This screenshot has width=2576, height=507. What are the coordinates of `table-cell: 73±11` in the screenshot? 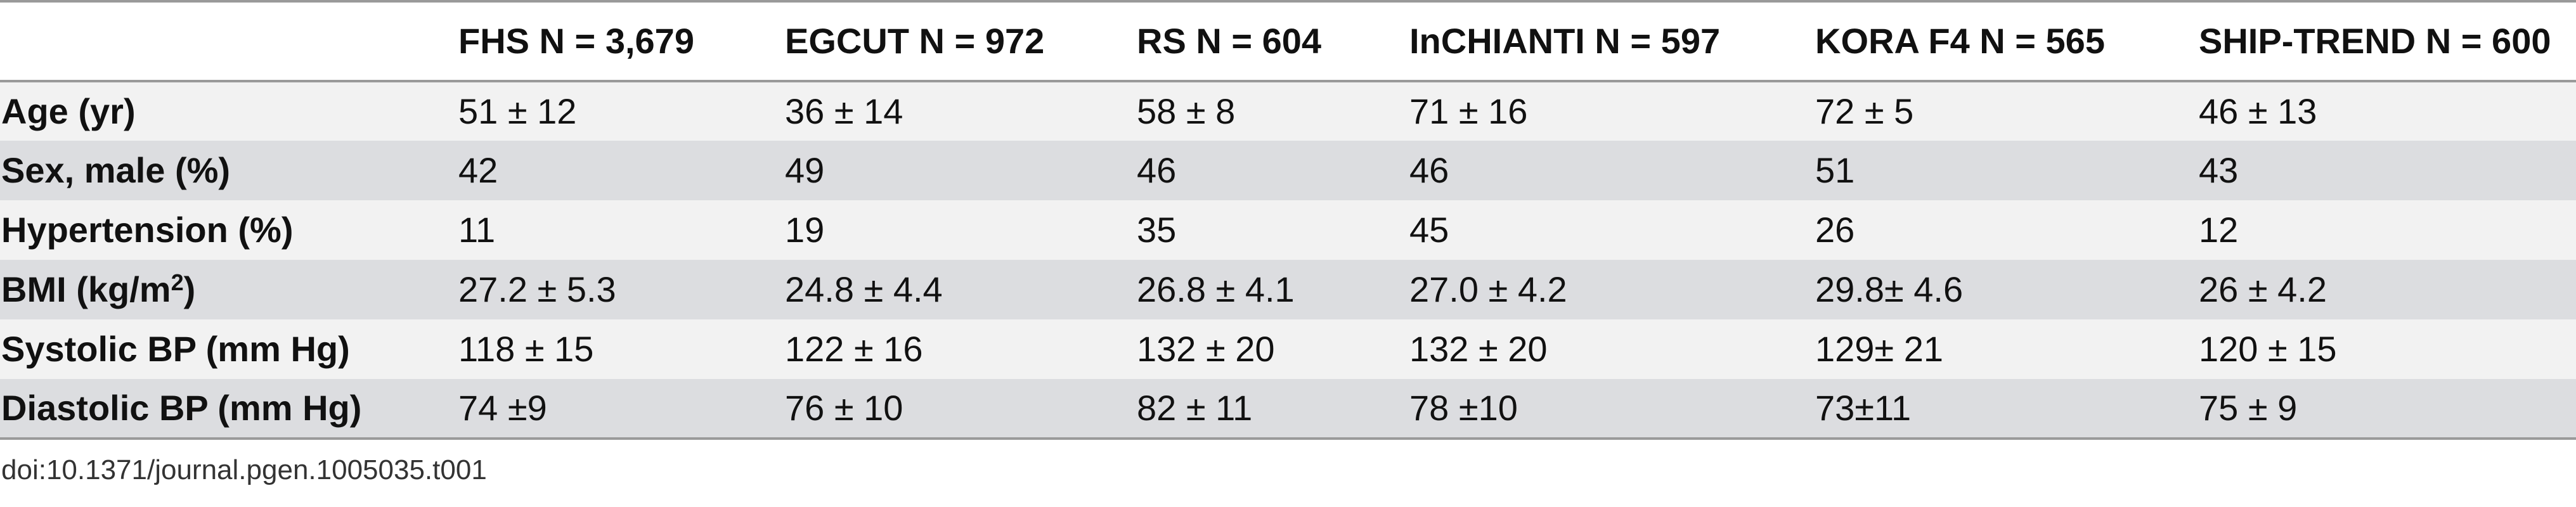 It's located at (2007, 410).